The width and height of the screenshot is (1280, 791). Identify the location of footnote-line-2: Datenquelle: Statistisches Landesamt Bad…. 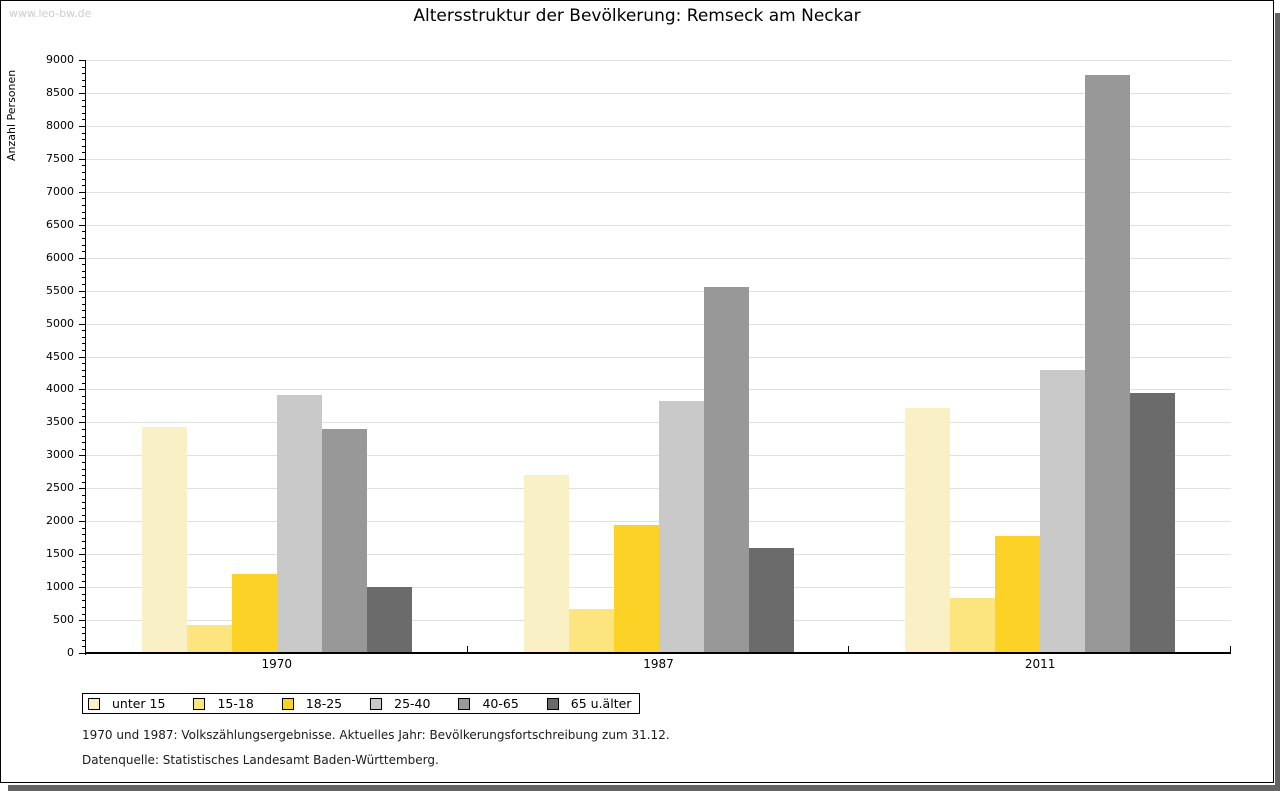
(260, 760).